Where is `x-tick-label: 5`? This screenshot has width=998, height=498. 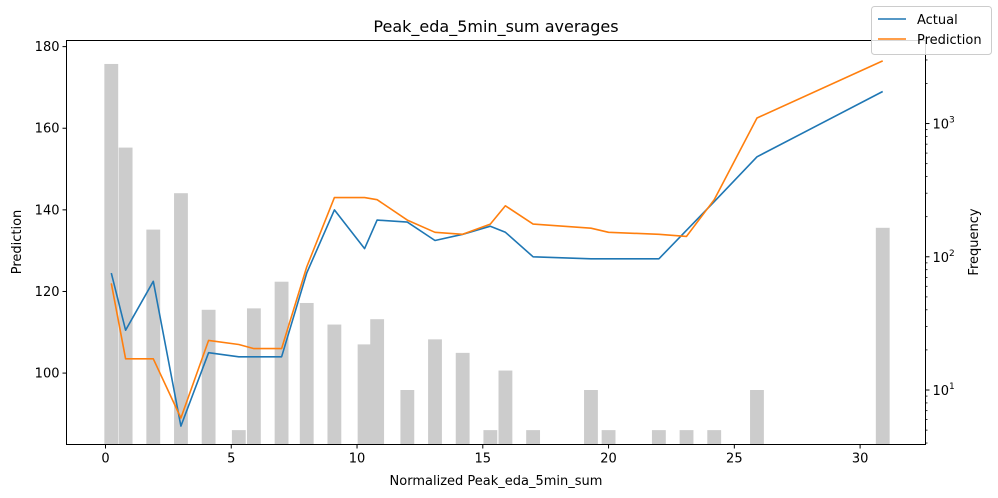 x-tick-label: 5 is located at coordinates (231, 459).